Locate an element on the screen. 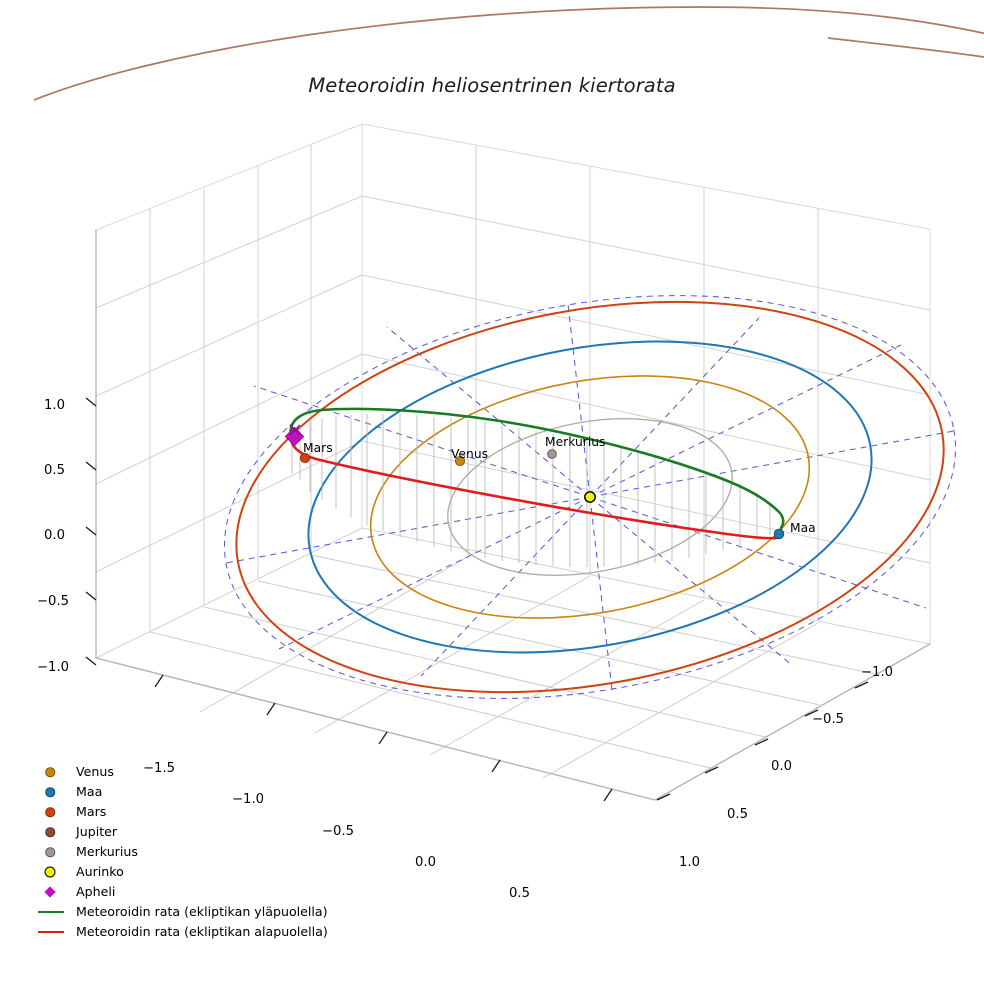 This screenshot has width=984, height=984. x-tick-label-0: −1.5 is located at coordinates (159, 768).